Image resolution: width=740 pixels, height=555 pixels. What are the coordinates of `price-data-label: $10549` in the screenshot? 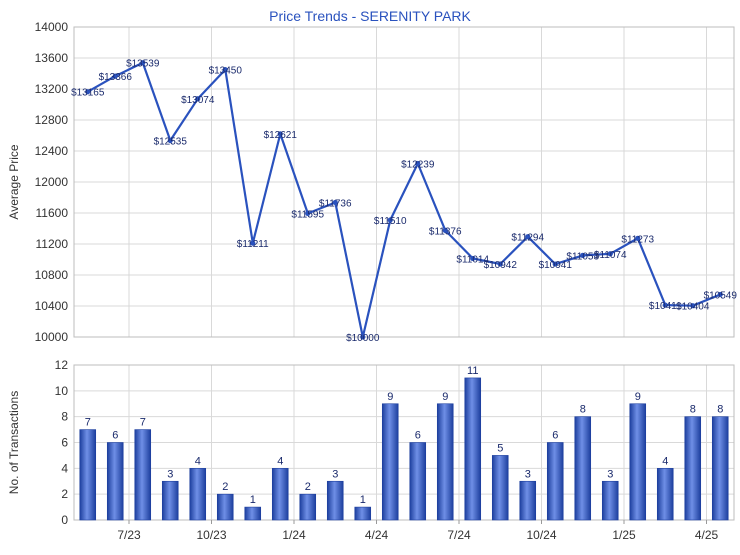 It's located at (721, 295).